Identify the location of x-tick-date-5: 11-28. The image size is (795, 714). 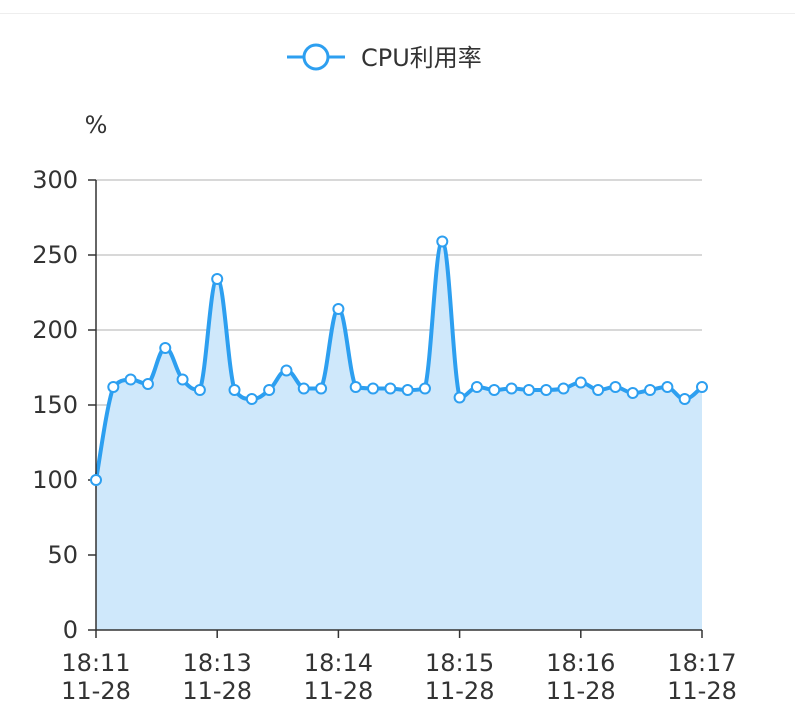
(702, 691).